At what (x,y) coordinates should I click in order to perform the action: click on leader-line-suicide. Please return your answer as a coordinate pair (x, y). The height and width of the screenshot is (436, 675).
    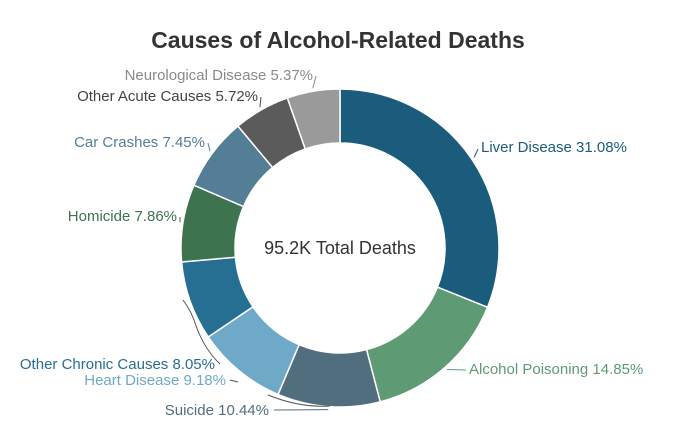
    Looking at the image, I should click on (299, 400).